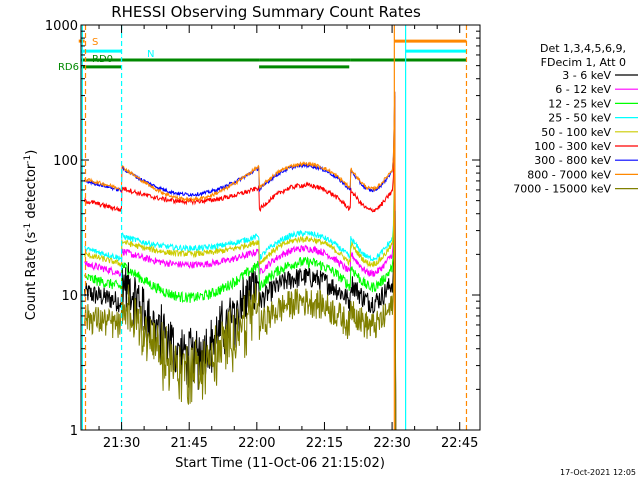 The width and height of the screenshot is (640, 480). Describe the element at coordinates (583, 89) in the screenshot. I see `legend-entry-1: 6 - 12 keV` at that location.